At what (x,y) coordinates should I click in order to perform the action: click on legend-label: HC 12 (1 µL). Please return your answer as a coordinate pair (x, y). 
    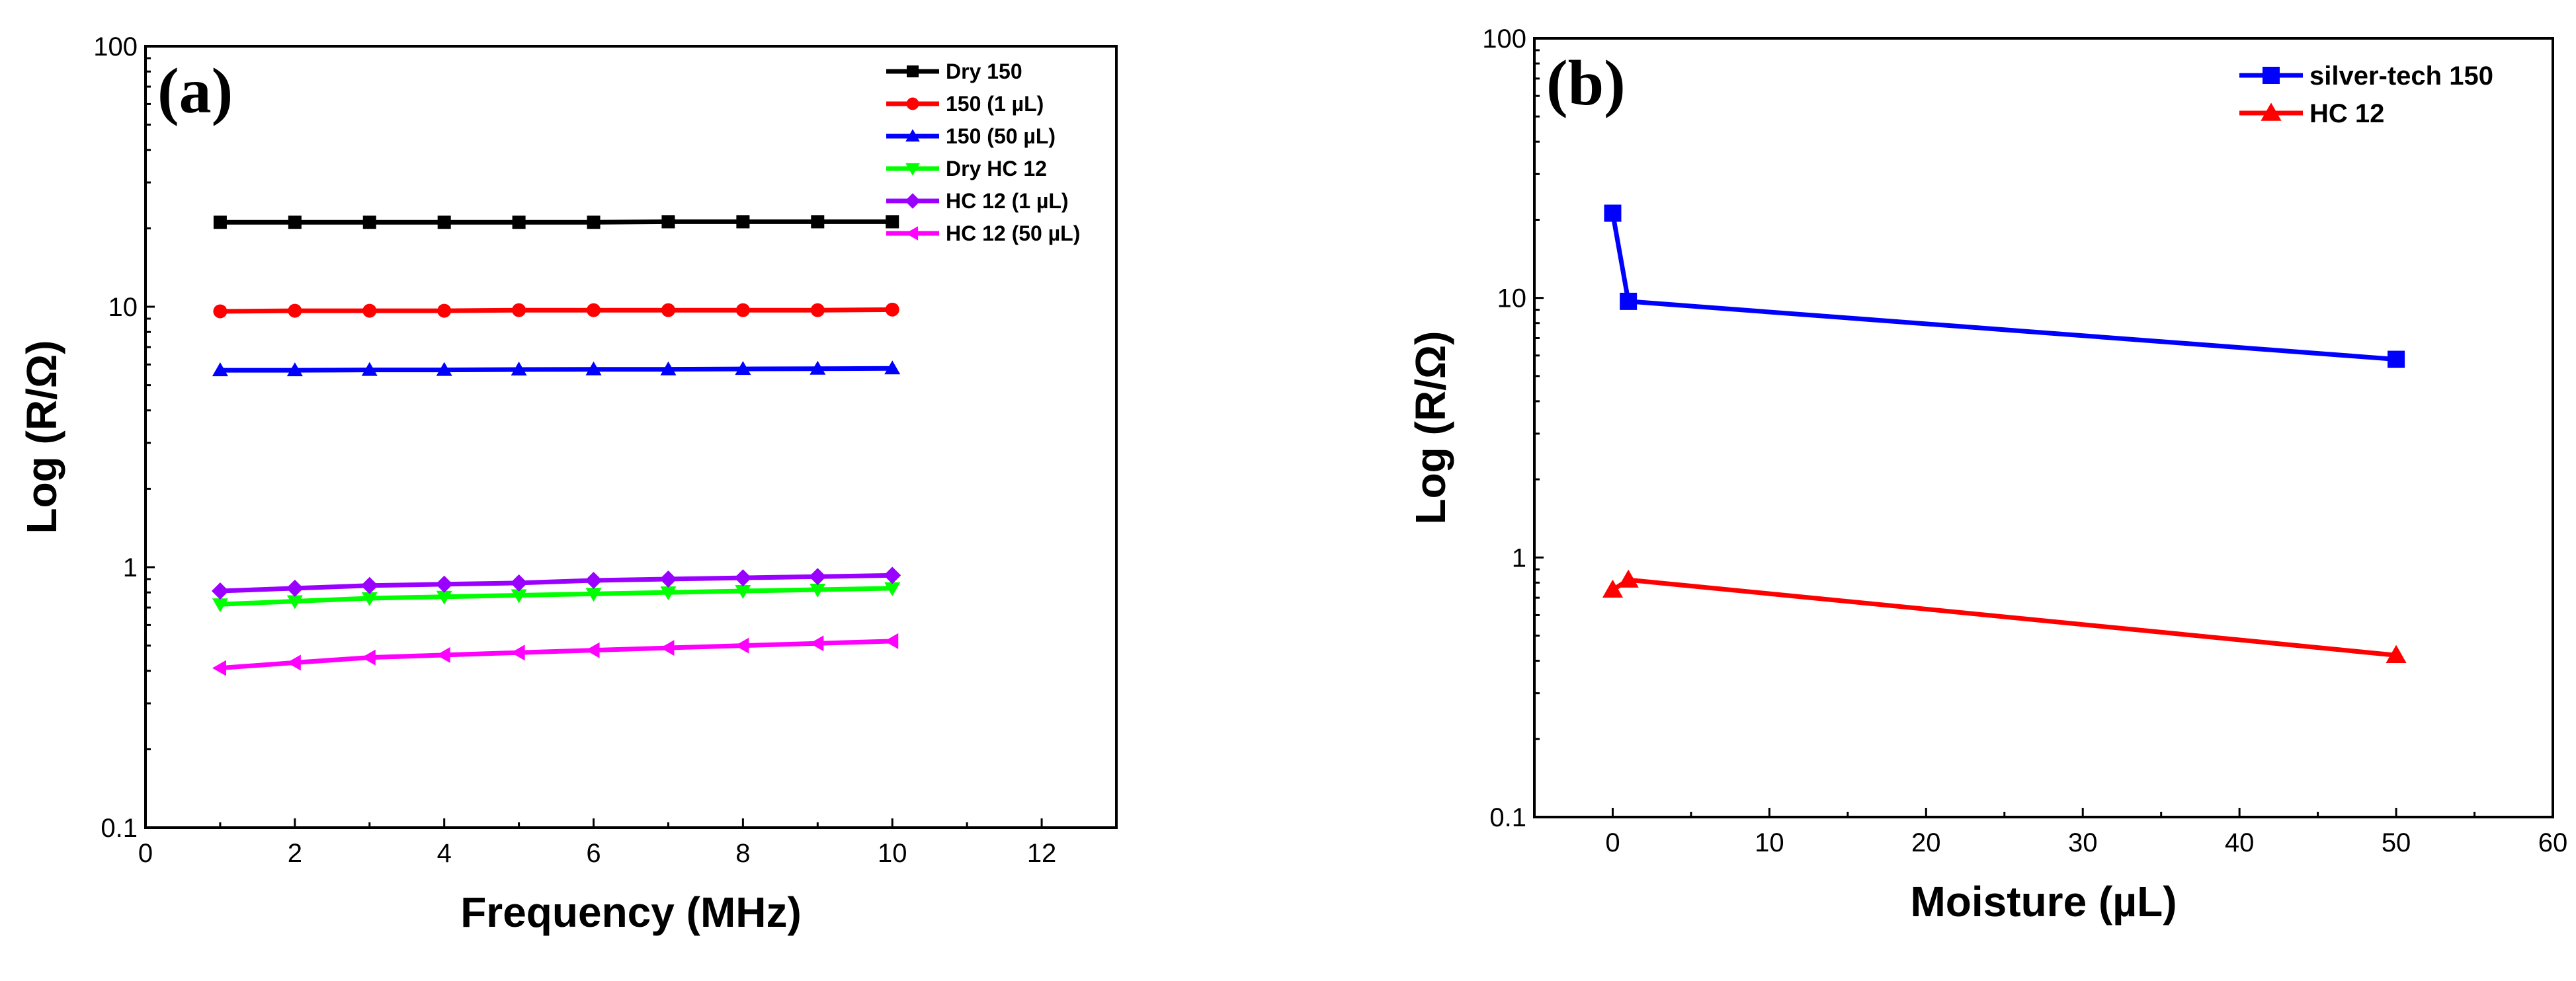
    Looking at the image, I should click on (1007, 201).